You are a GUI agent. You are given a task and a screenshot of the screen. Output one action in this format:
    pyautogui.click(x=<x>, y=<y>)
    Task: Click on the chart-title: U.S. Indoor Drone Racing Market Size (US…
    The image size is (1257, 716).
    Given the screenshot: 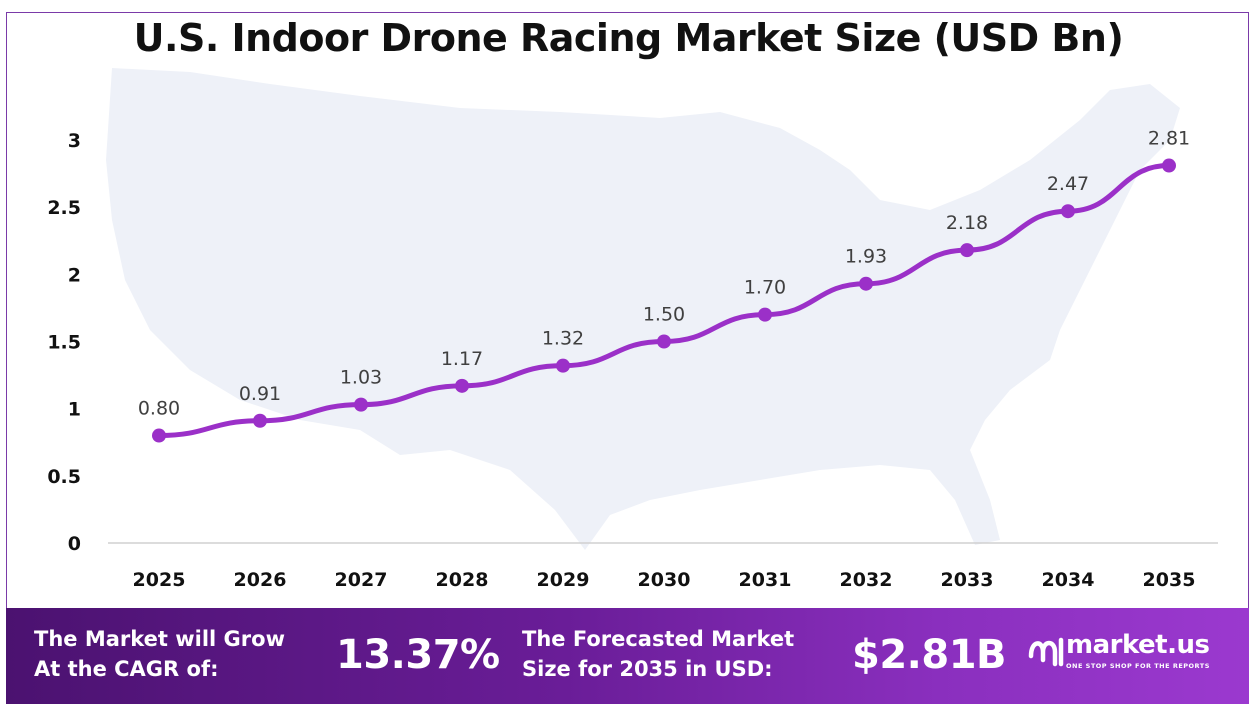 What is the action you would take?
    pyautogui.click(x=628, y=38)
    